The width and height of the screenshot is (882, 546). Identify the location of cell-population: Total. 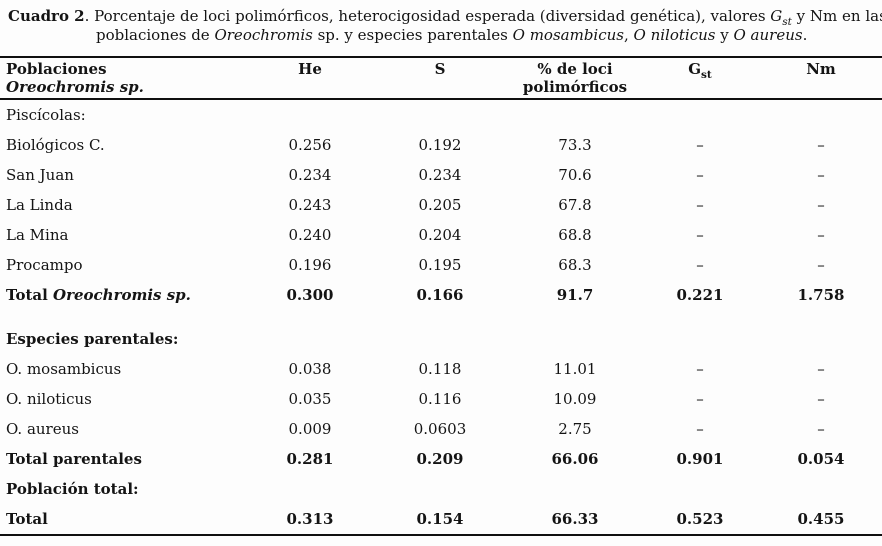
(27, 519).